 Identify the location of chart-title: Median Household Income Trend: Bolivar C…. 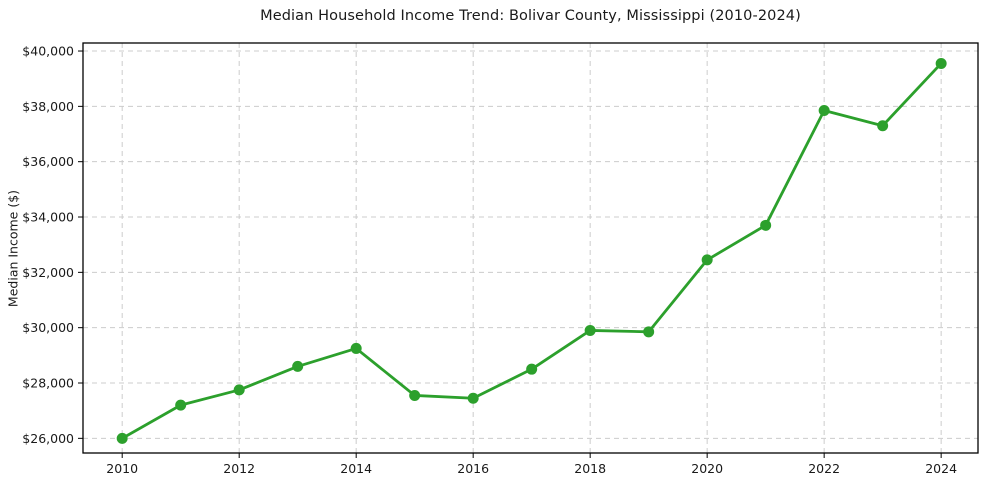
(530, 16).